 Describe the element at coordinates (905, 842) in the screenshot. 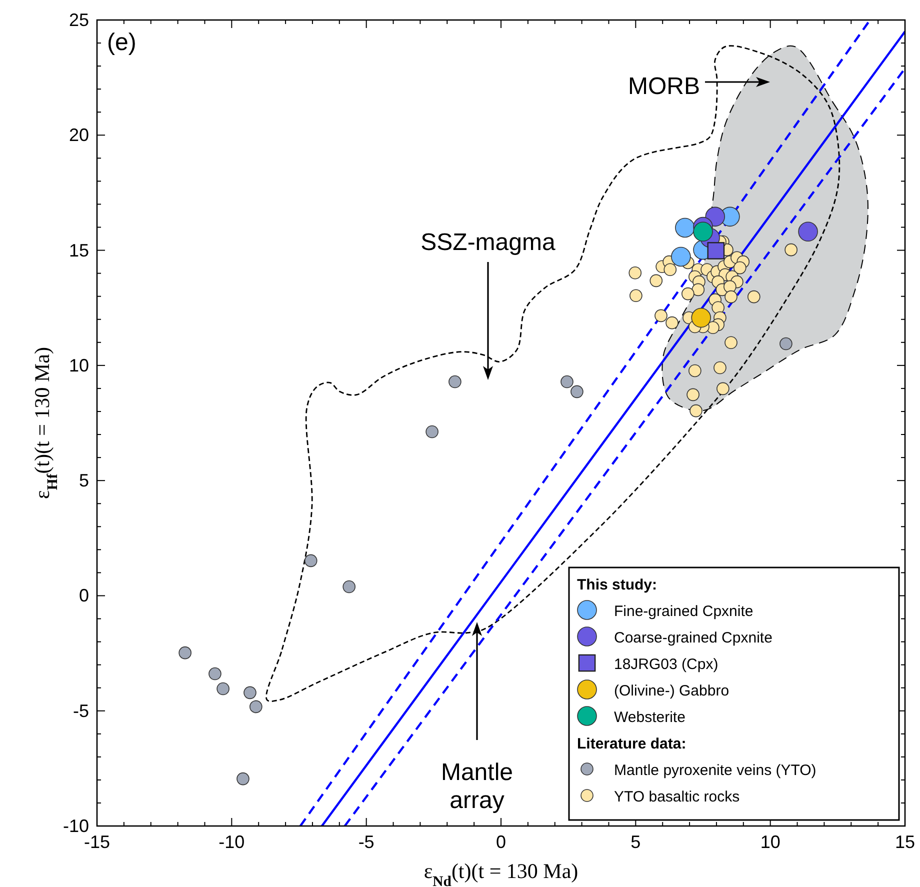

I see `x-tick-label: 15` at that location.